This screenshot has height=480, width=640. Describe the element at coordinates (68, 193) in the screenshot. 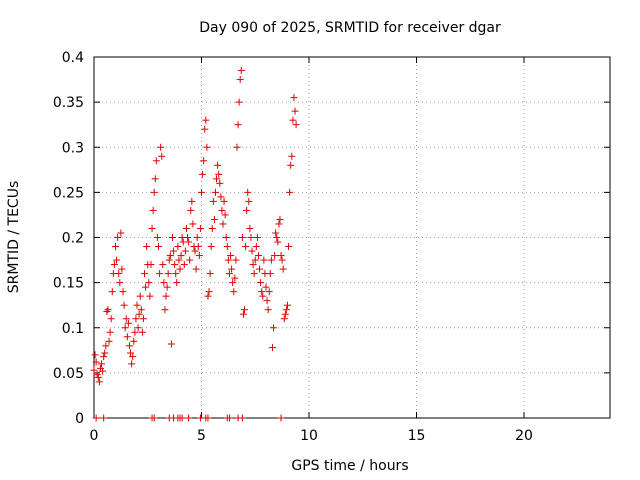

I see `y-tick-label: 0.25` at that location.